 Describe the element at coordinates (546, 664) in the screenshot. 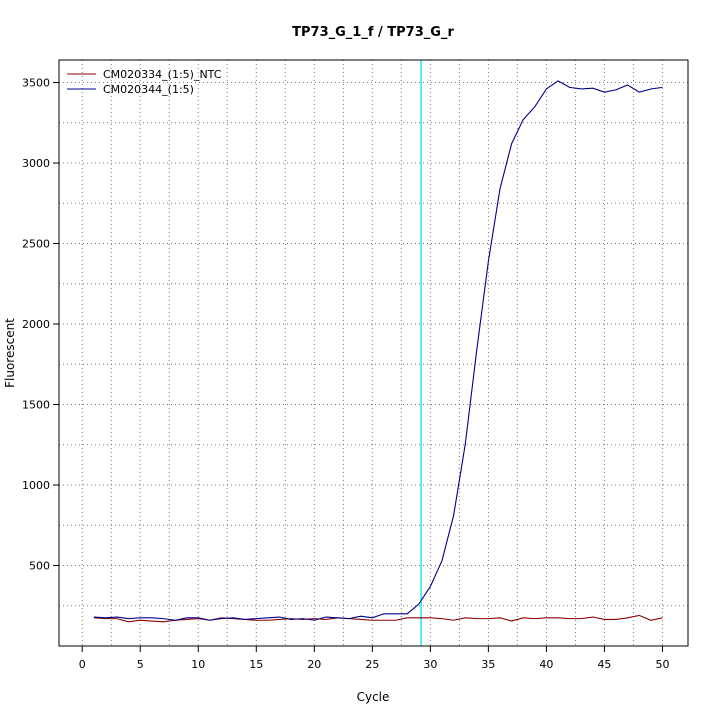

I see `x-tick-label: 40` at that location.